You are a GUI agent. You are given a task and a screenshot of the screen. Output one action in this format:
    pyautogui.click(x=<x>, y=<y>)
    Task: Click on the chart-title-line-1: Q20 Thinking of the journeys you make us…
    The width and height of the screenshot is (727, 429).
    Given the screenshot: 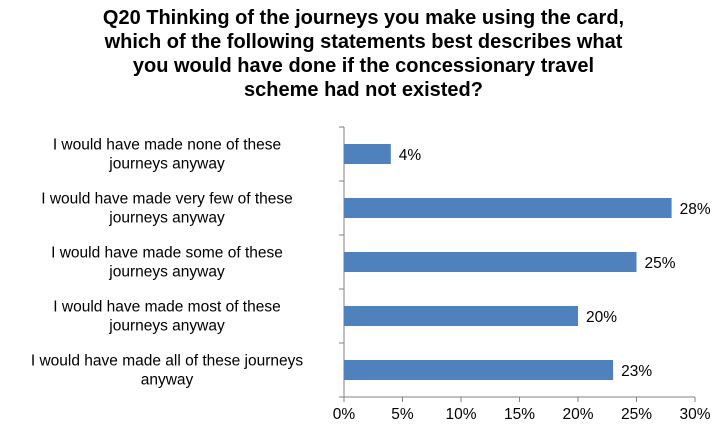 What is the action you would take?
    pyautogui.click(x=363, y=18)
    